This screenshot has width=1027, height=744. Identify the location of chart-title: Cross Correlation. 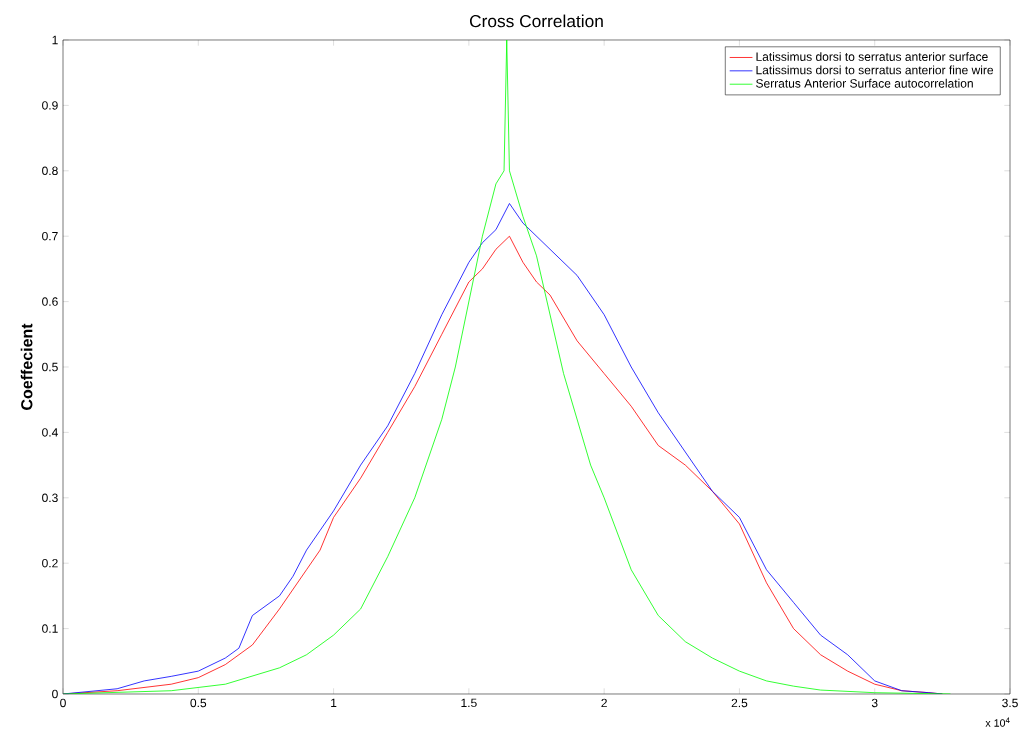
(536, 21).